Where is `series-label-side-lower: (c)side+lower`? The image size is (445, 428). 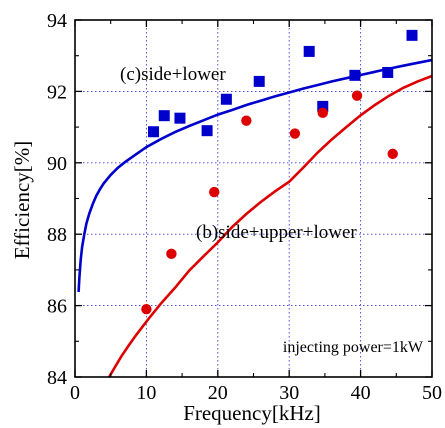
series-label-side-lower: (c)side+lower is located at coordinates (173, 74).